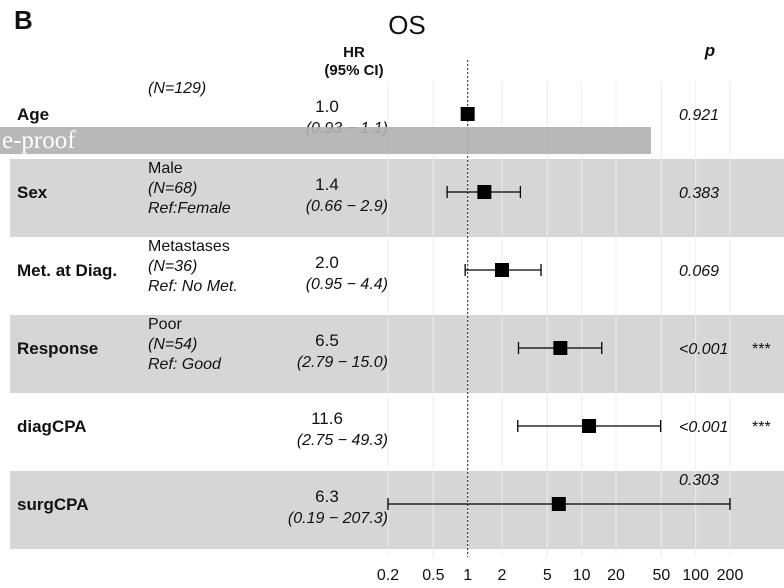  What do you see at coordinates (388, 575) in the screenshot?
I see `x-tick-label: 0.2` at bounding box center [388, 575].